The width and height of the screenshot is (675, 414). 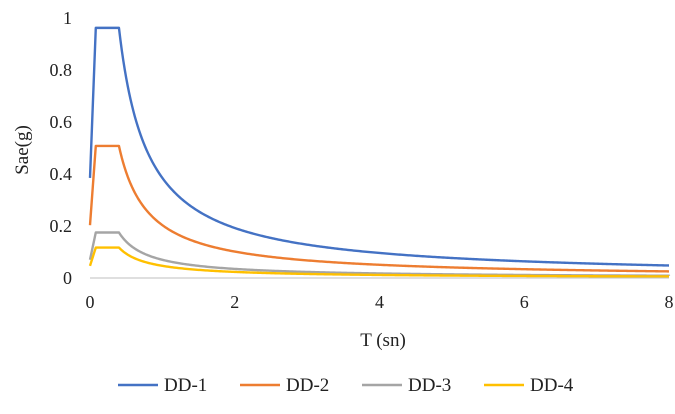 What do you see at coordinates (185, 385) in the screenshot?
I see `legend-label: DD-1` at bounding box center [185, 385].